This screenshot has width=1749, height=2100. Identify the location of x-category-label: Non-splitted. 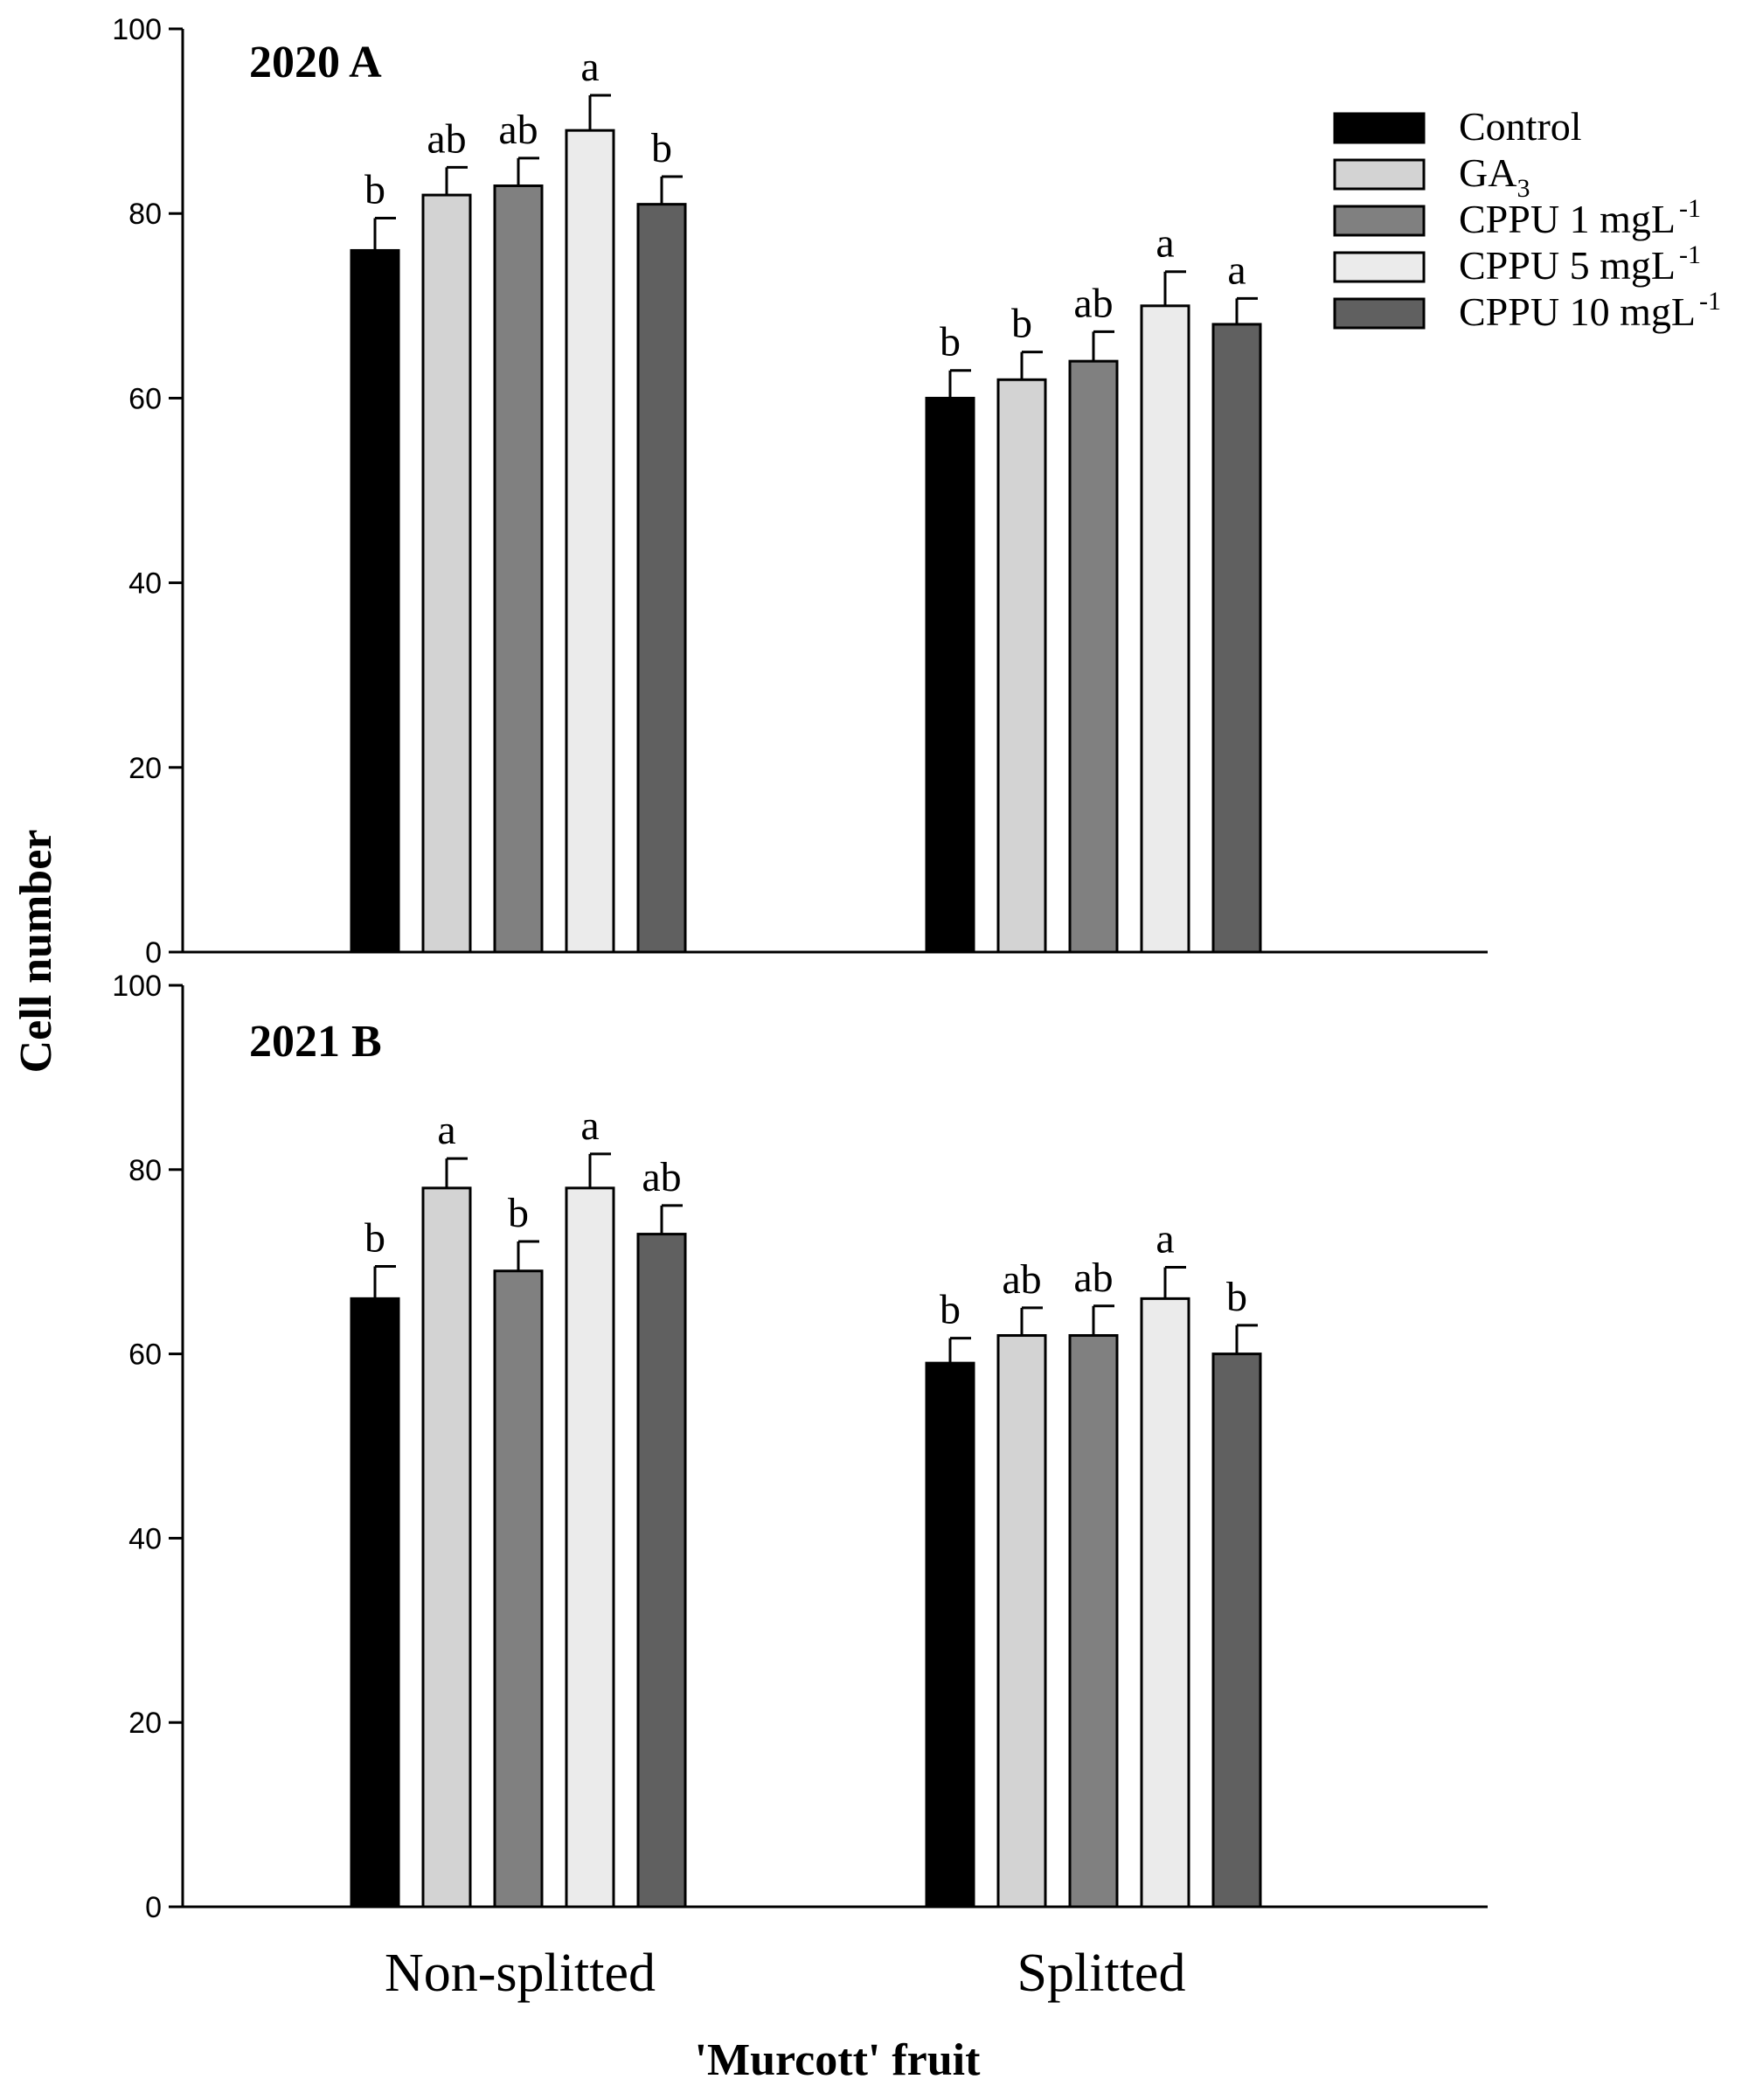
(520, 1973).